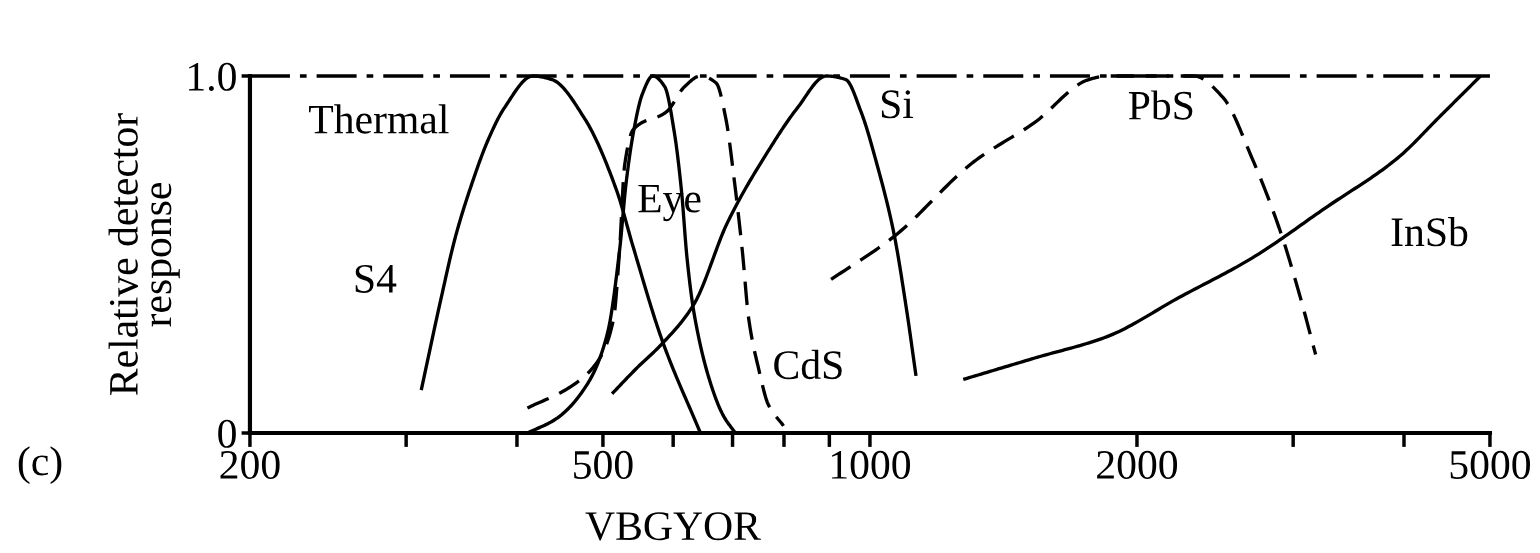 The image size is (1540, 553). What do you see at coordinates (1429, 231) in the screenshot?
I see `series-label: InSb` at bounding box center [1429, 231].